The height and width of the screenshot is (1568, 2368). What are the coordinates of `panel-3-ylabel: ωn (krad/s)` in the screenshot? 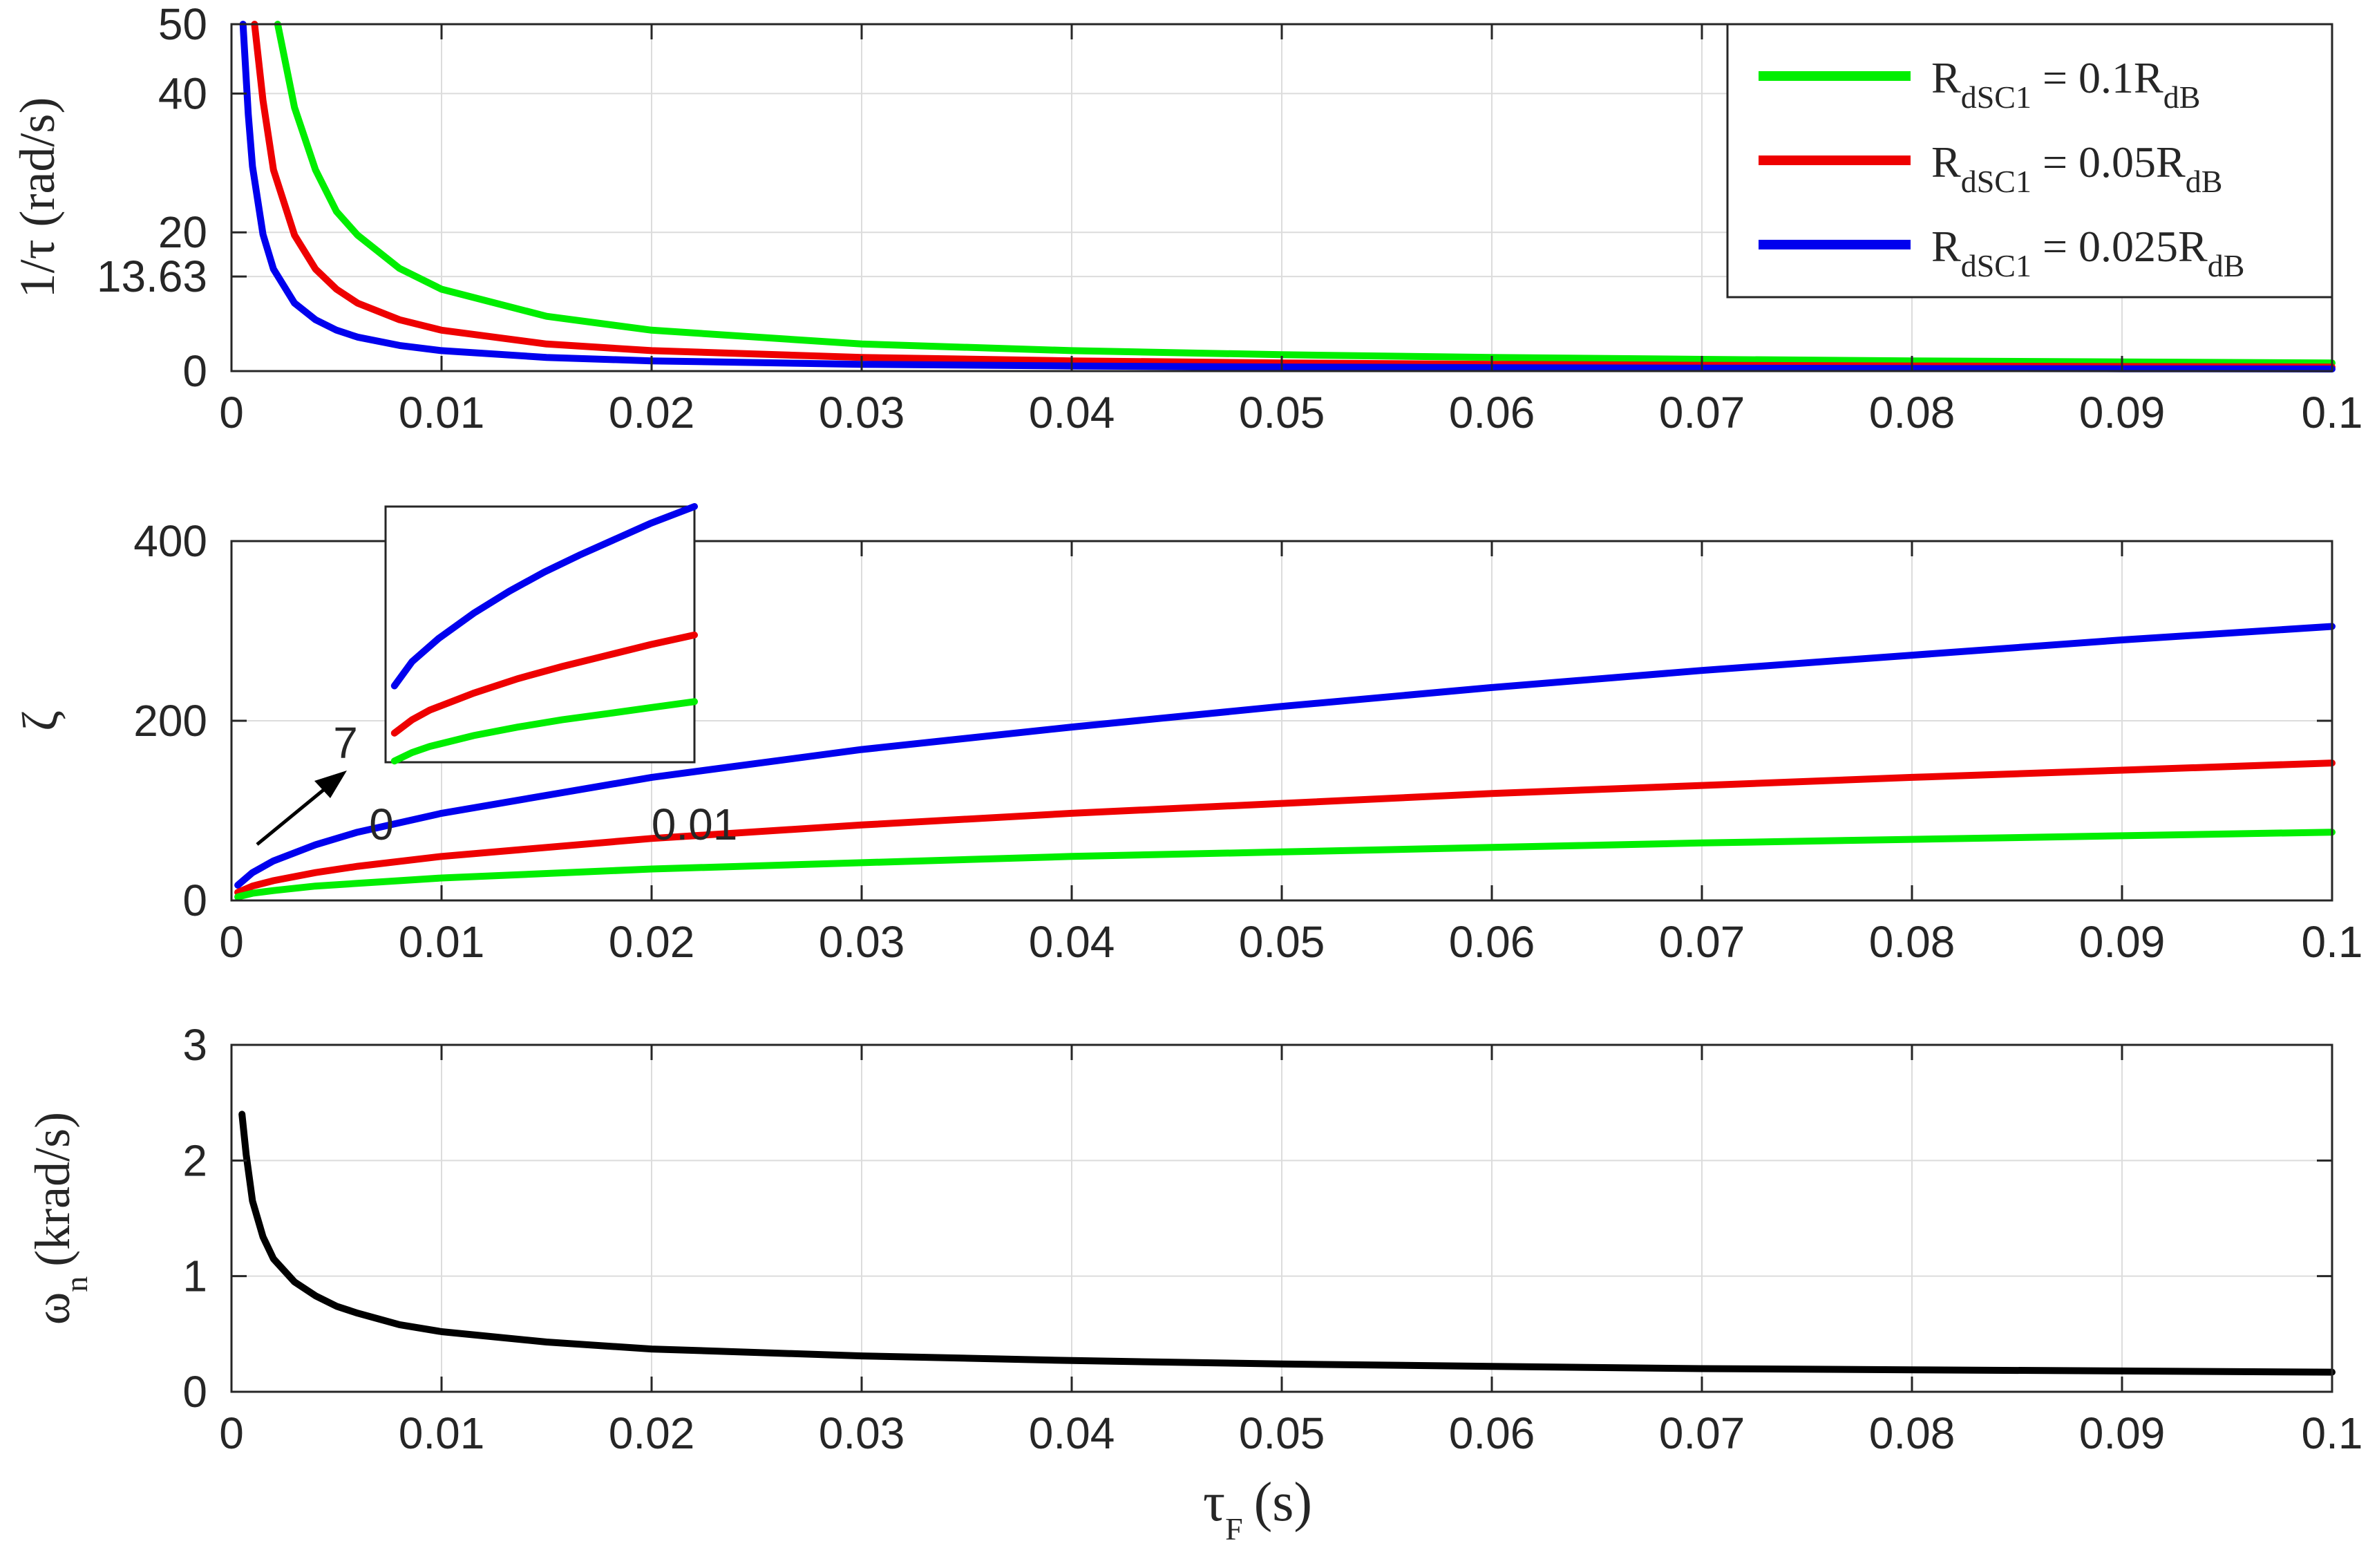 It's located at (59, 1218).